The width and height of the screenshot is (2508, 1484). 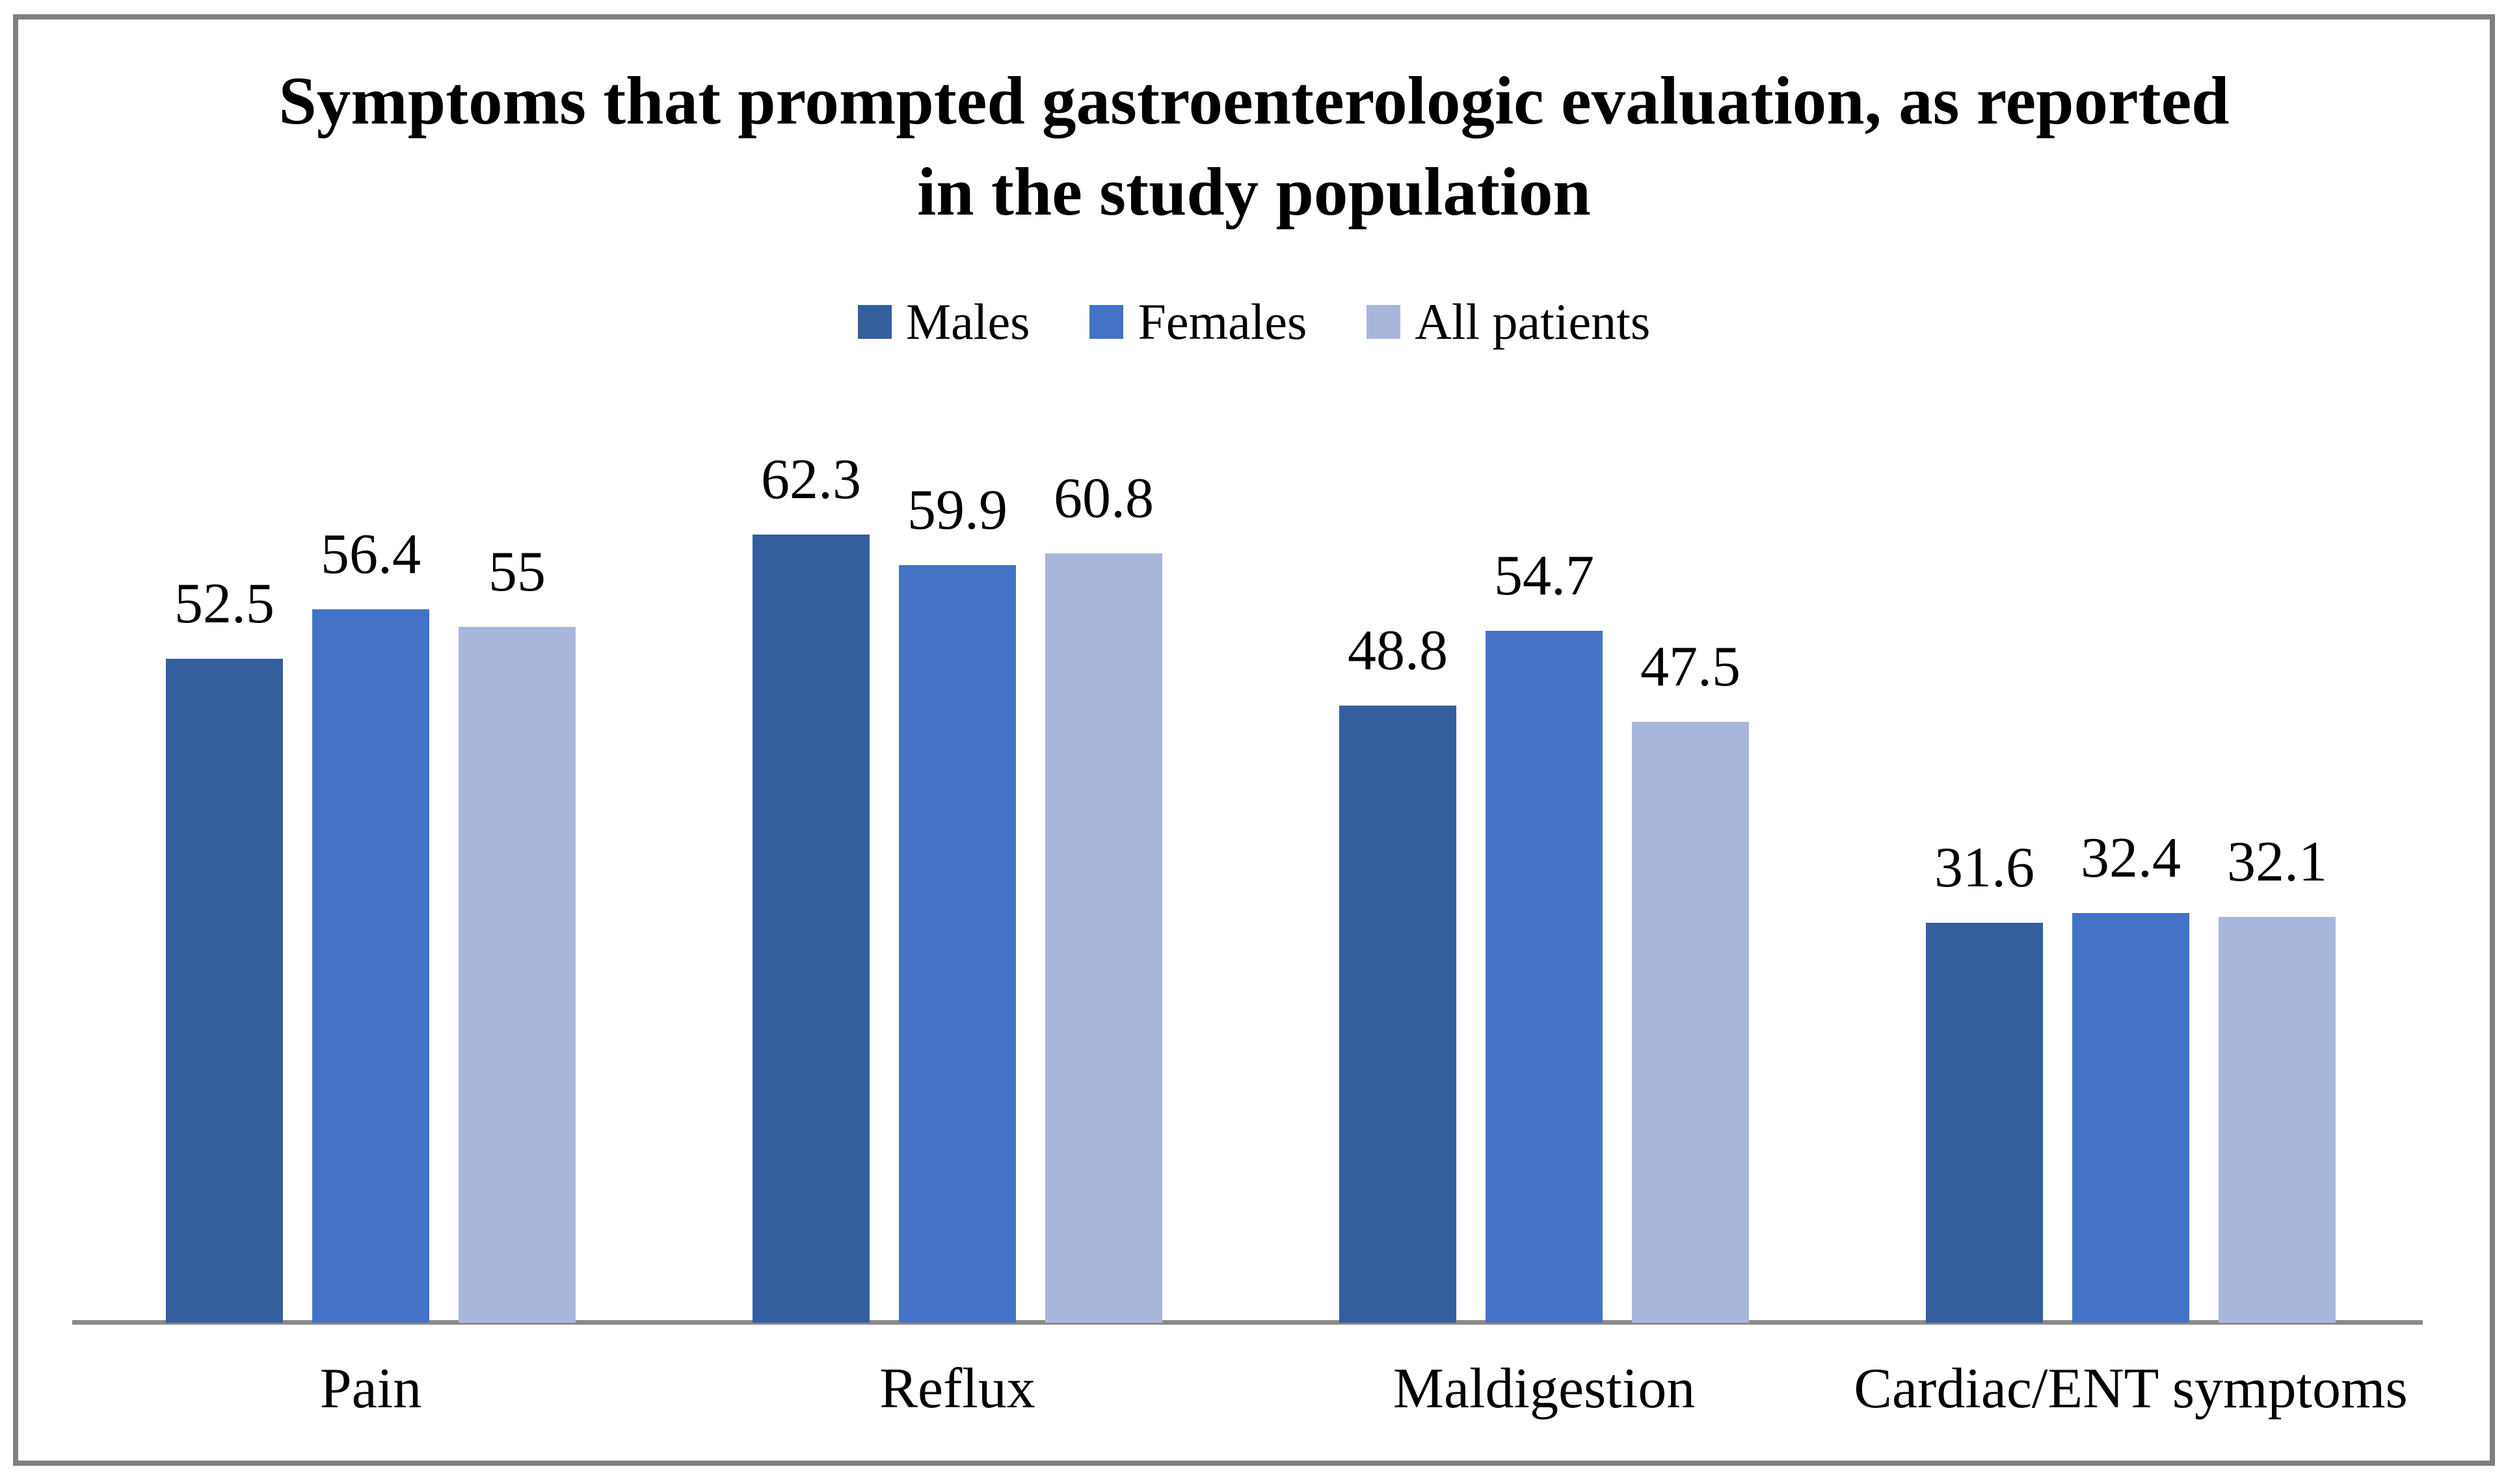 I want to click on bar-value-label: 54.7, so click(x=1544, y=575).